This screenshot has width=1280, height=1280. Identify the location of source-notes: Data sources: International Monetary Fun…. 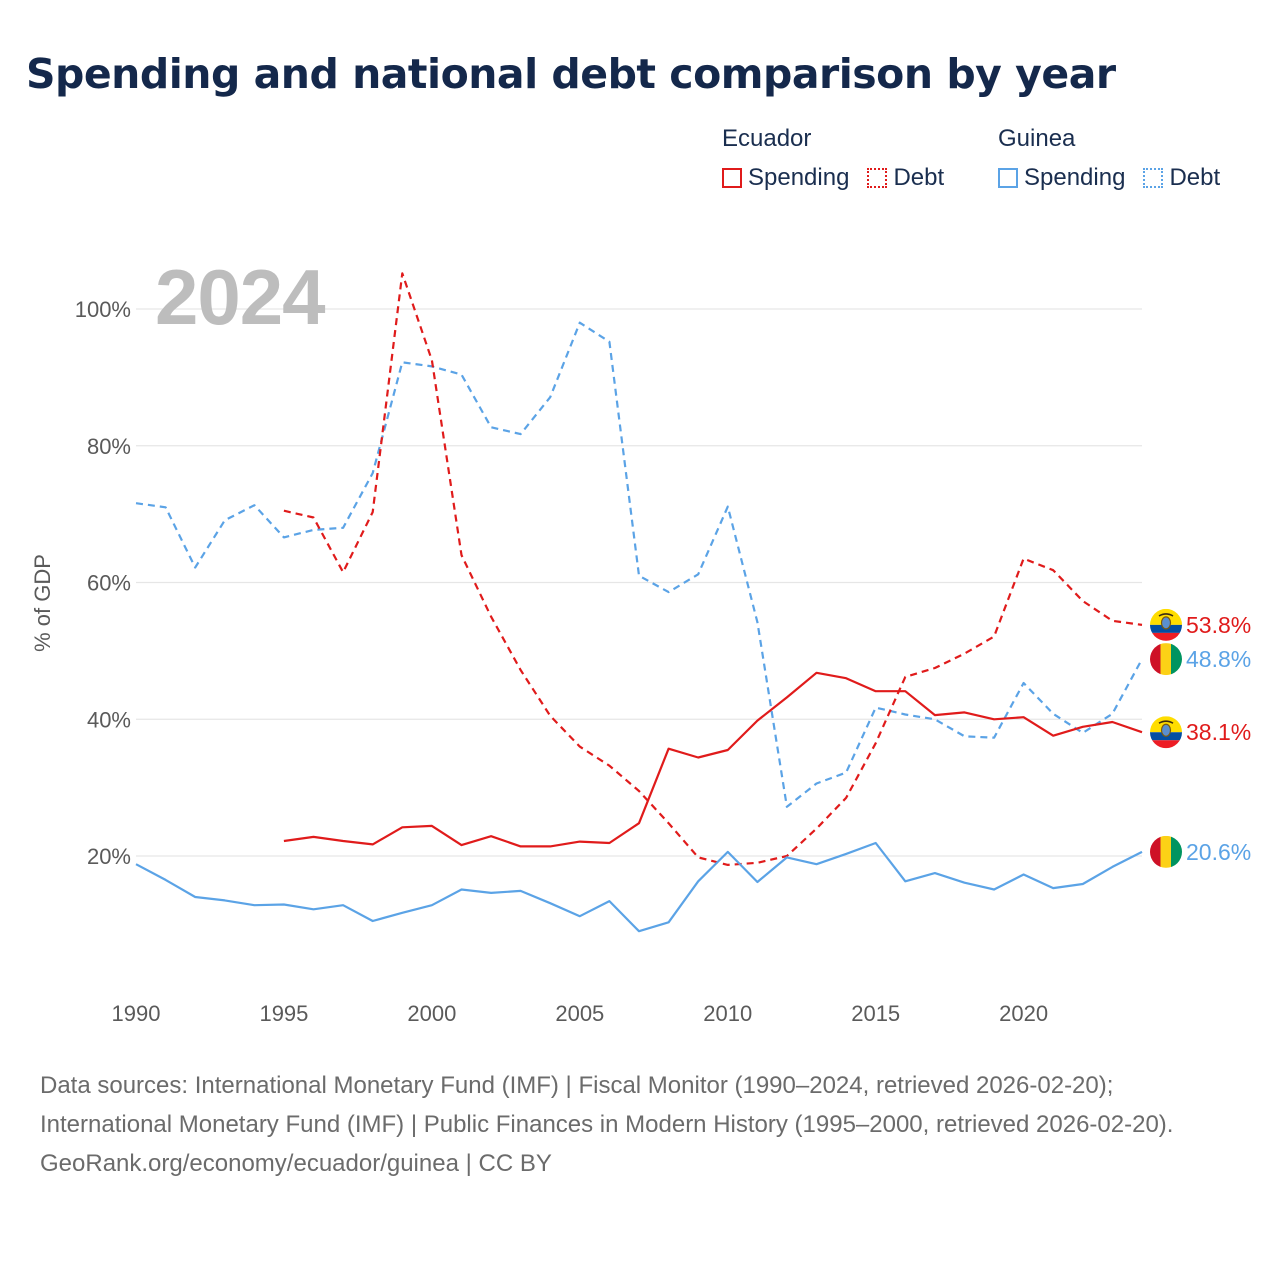
(640, 1124).